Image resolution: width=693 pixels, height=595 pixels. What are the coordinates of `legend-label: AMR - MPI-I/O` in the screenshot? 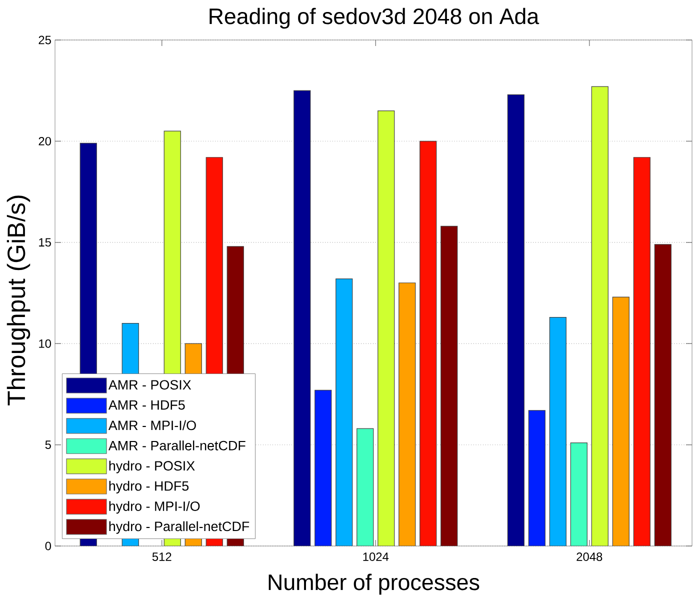 It's located at (152, 425).